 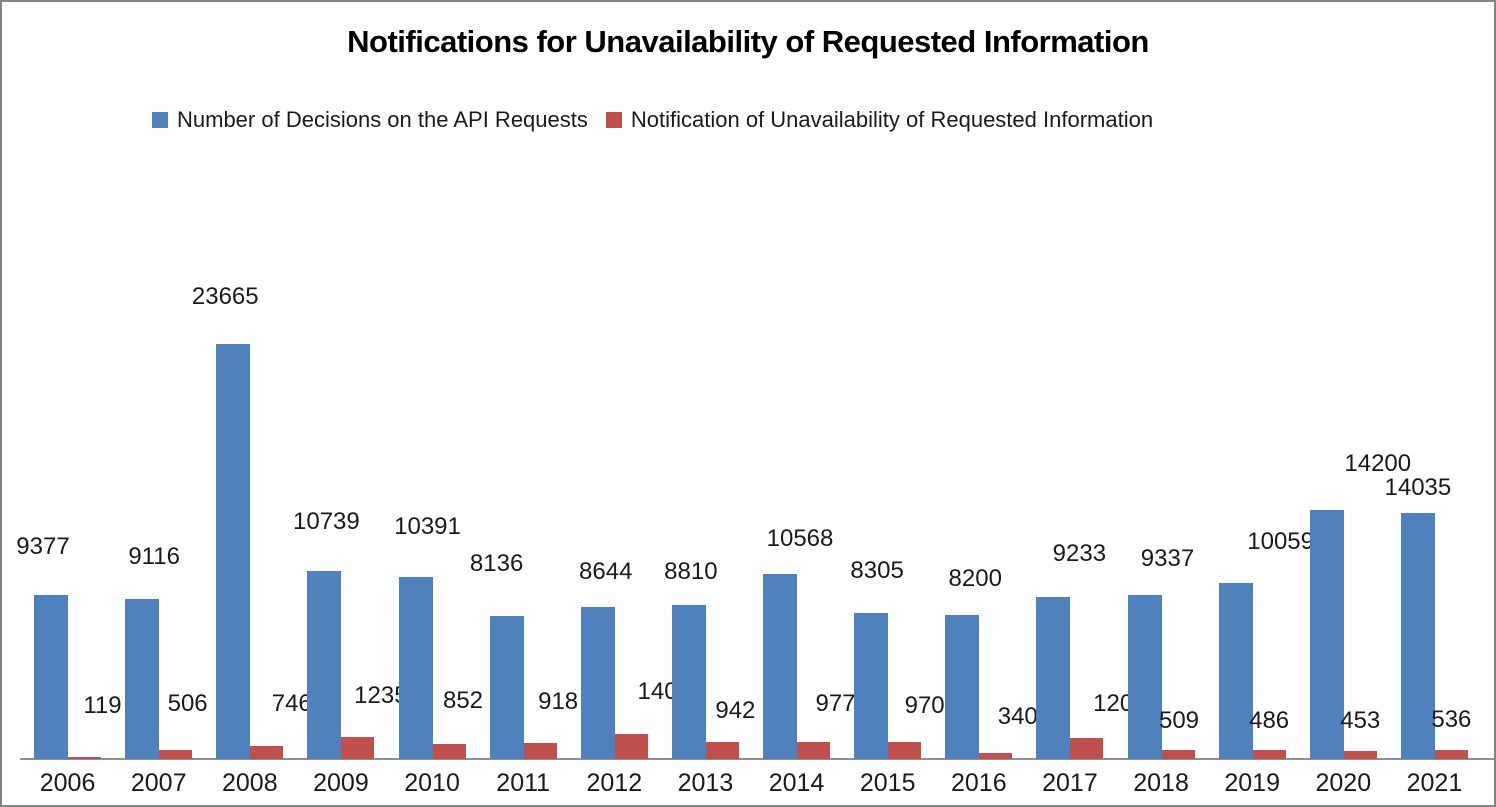 I want to click on x-axis-label-2013: 2013, so click(x=705, y=783).